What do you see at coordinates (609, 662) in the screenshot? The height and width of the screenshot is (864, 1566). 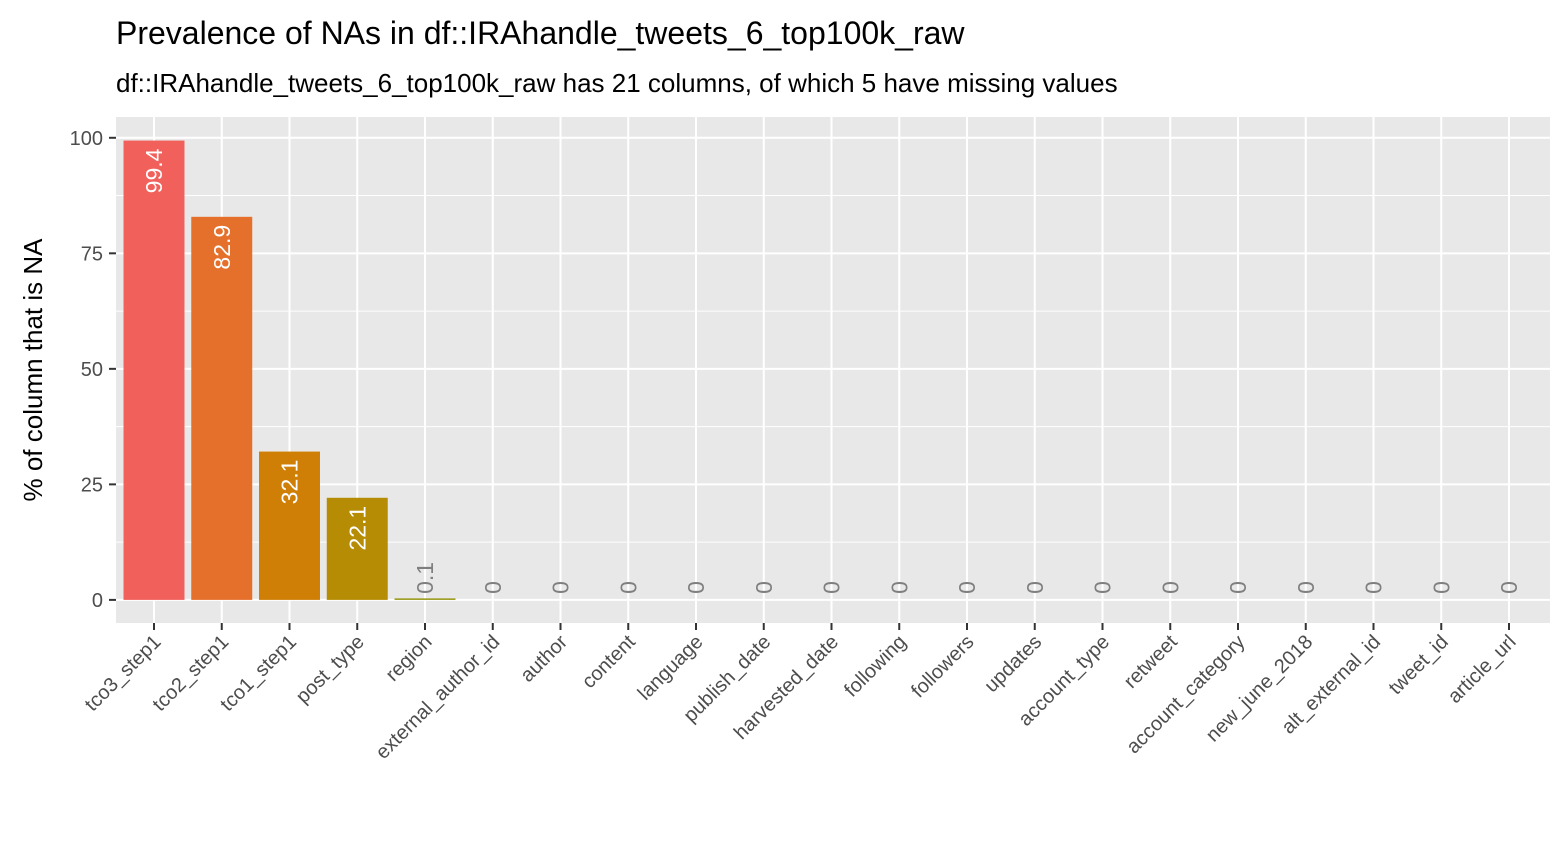 I see `x-tick-label: content` at bounding box center [609, 662].